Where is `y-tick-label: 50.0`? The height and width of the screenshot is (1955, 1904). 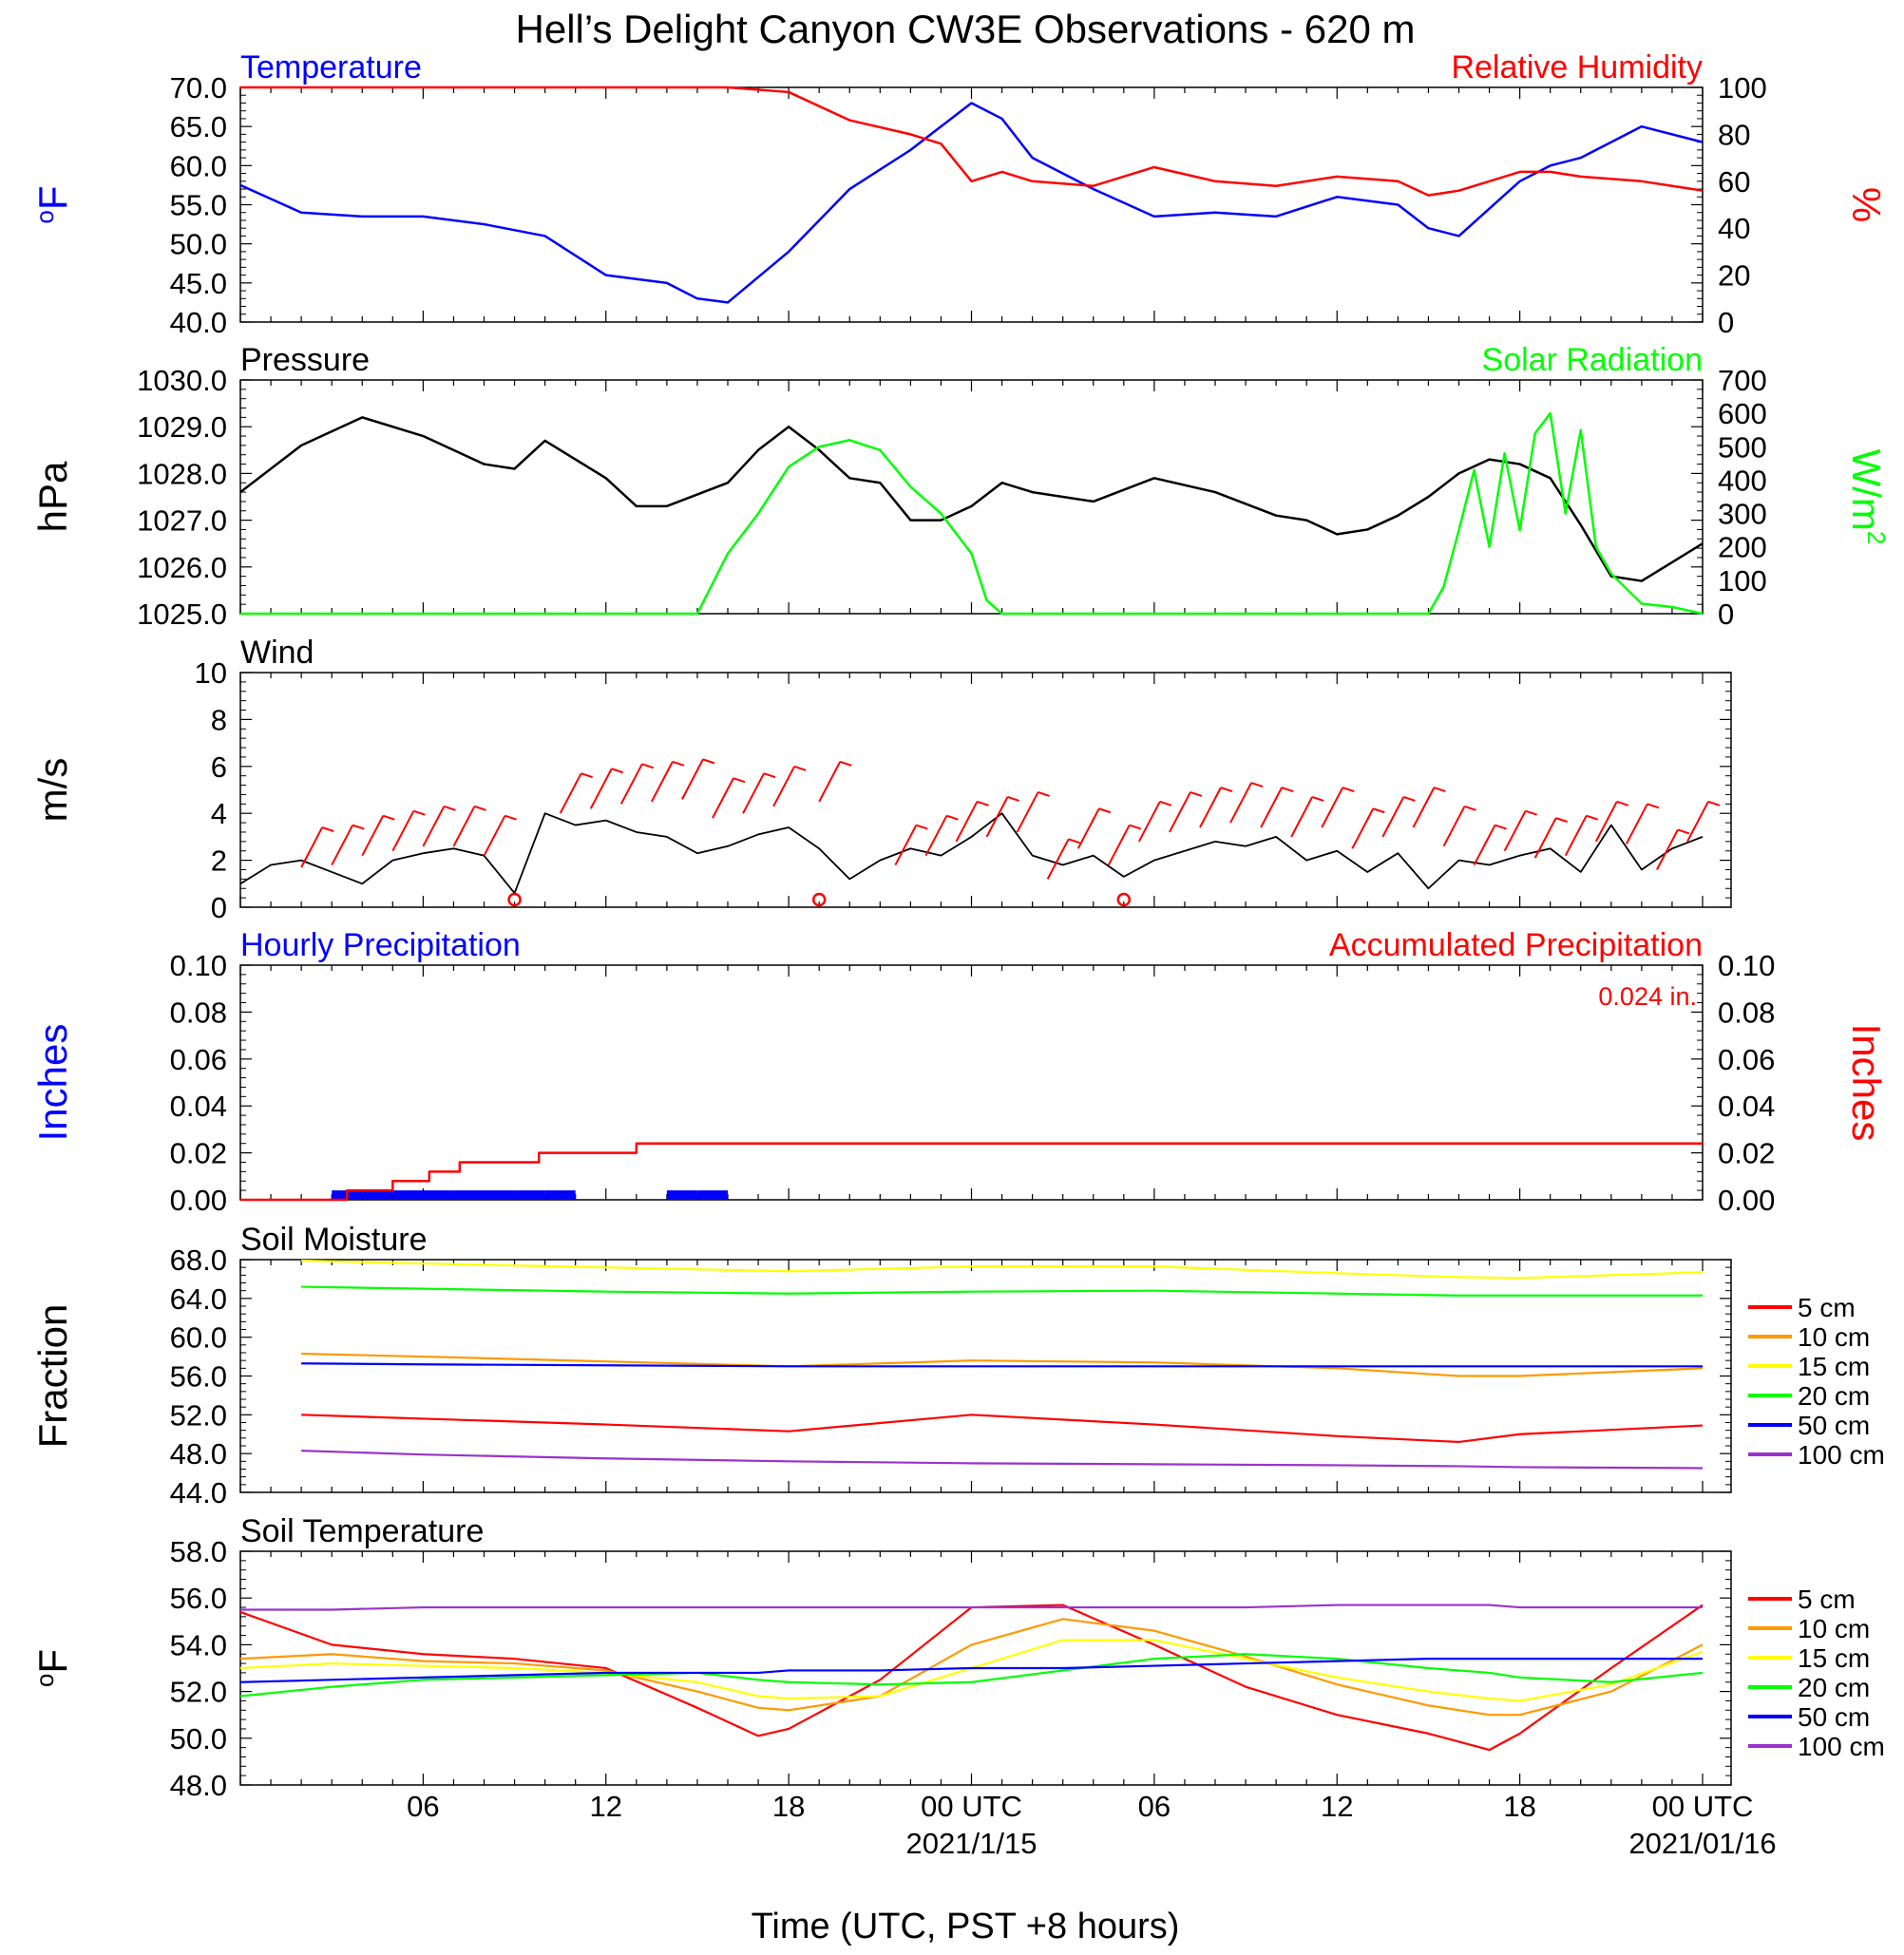
y-tick-label: 50.0 is located at coordinates (198, 1739).